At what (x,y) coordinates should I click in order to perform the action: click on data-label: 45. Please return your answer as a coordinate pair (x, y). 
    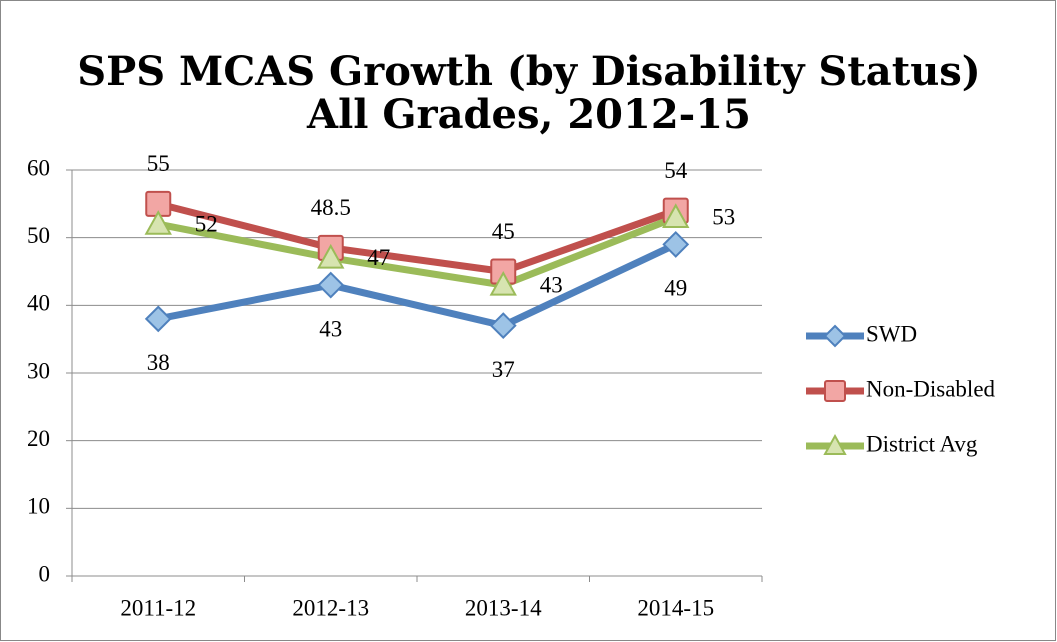
    Looking at the image, I should click on (503, 231).